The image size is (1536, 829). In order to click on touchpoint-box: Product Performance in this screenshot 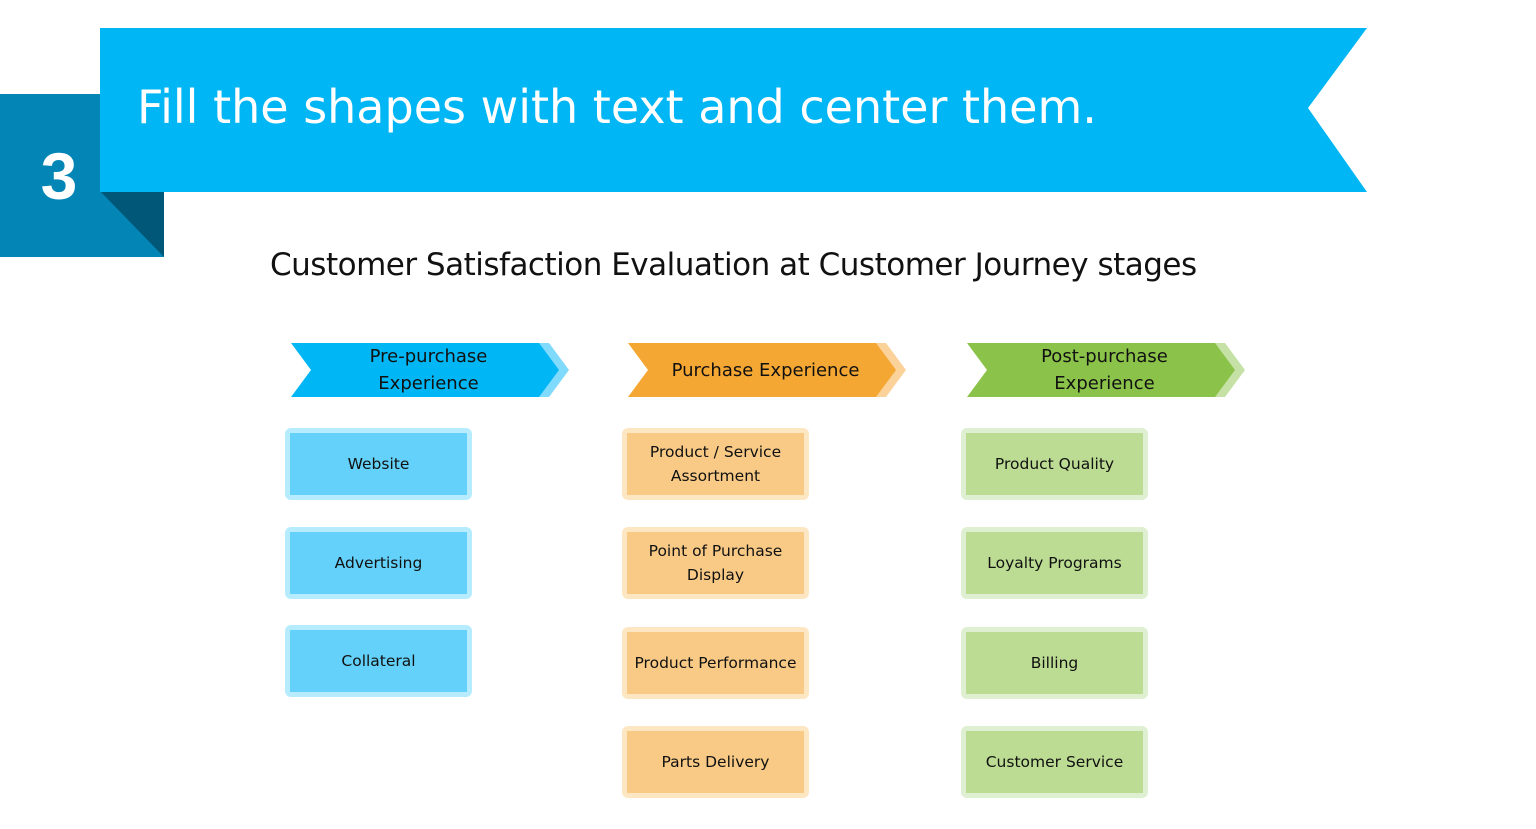, I will do `click(715, 663)`.